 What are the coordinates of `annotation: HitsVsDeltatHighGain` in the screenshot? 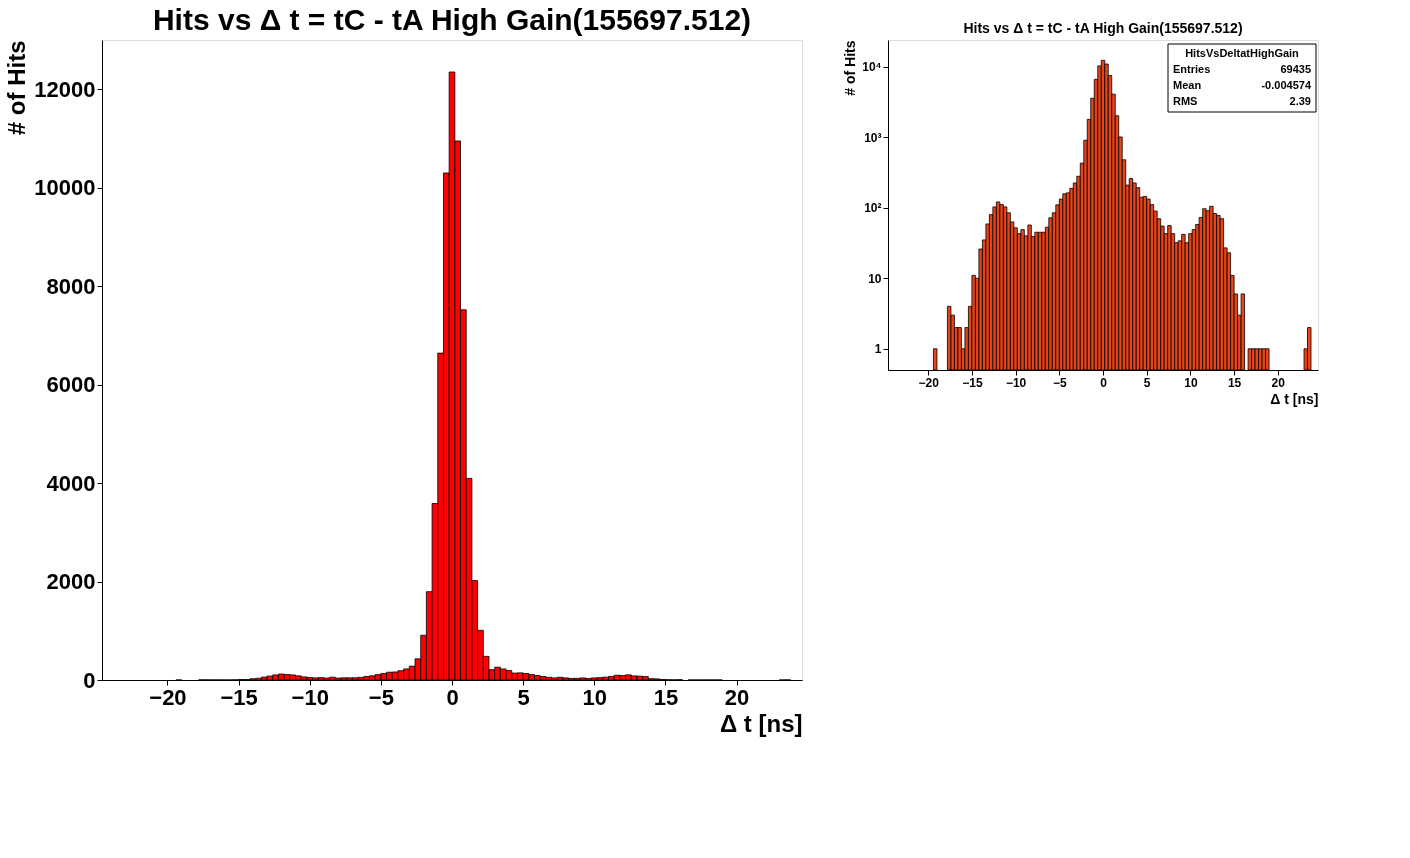 It's located at (1242, 53).